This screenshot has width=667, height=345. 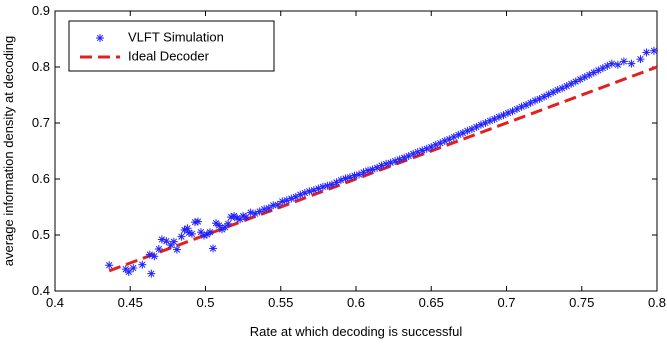 What do you see at coordinates (205, 302) in the screenshot?
I see `x-tick-label: 0.5` at bounding box center [205, 302].